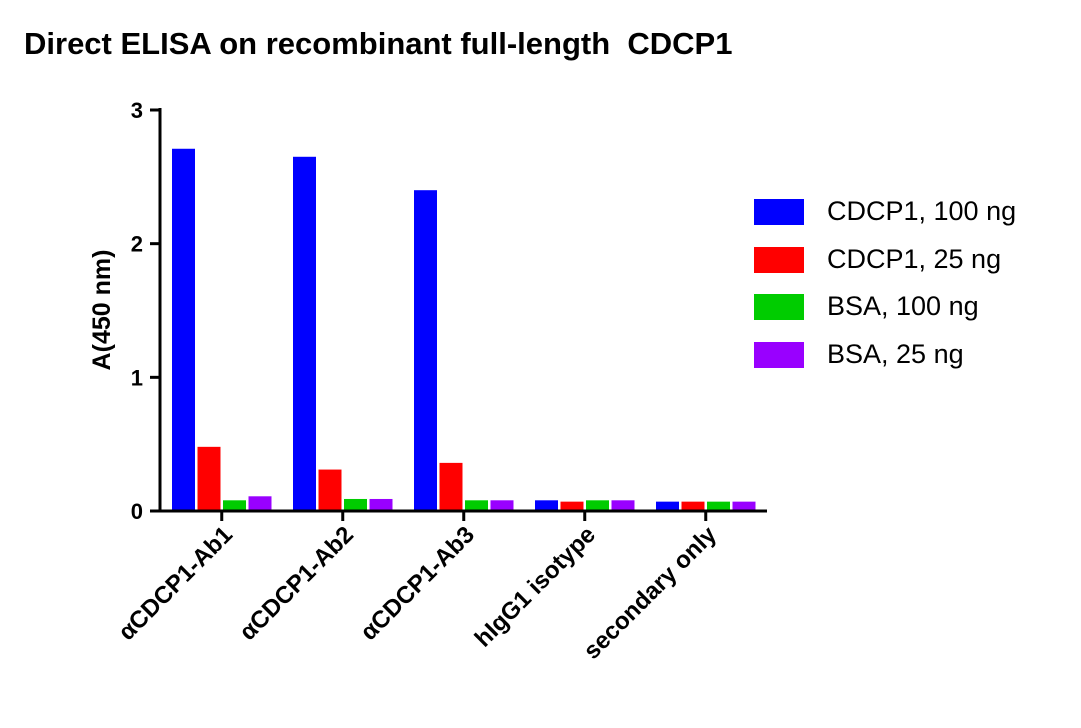 The image size is (1081, 728). Describe the element at coordinates (903, 306) in the screenshot. I see `legend-label: BSA, 100 ng` at that location.